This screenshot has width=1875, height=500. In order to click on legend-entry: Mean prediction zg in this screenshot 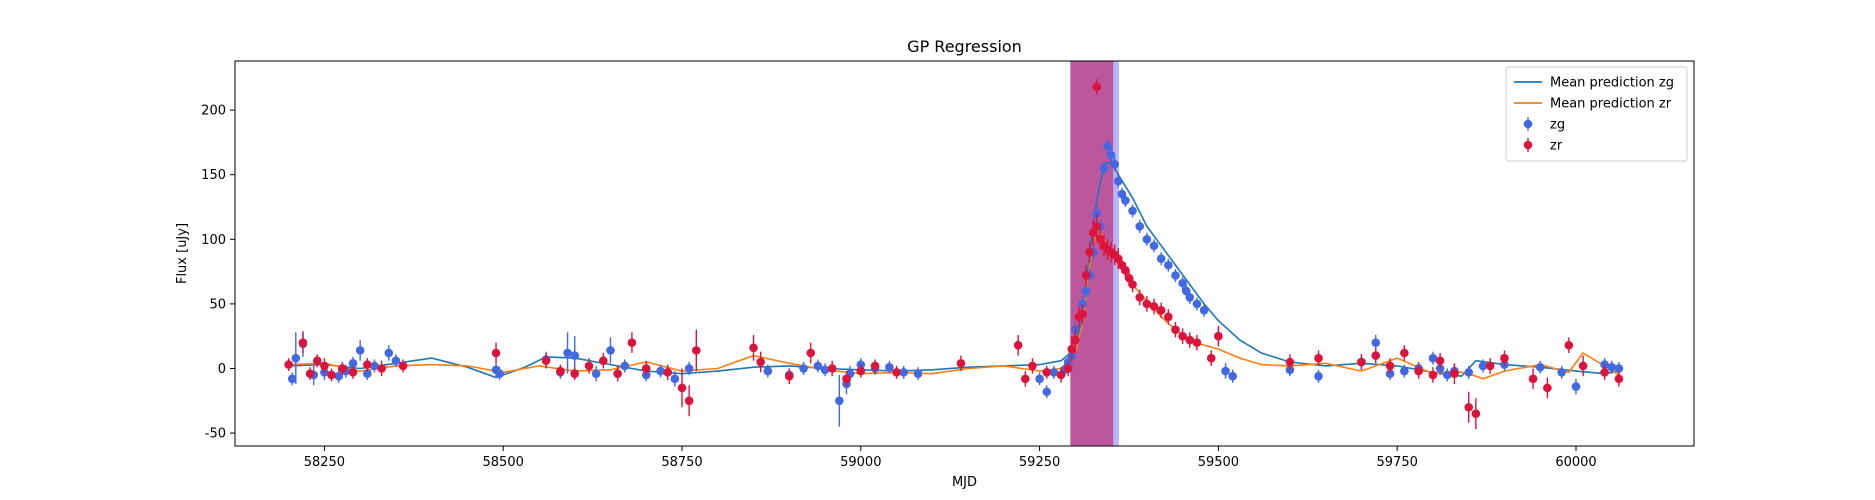, I will do `click(1612, 83)`.